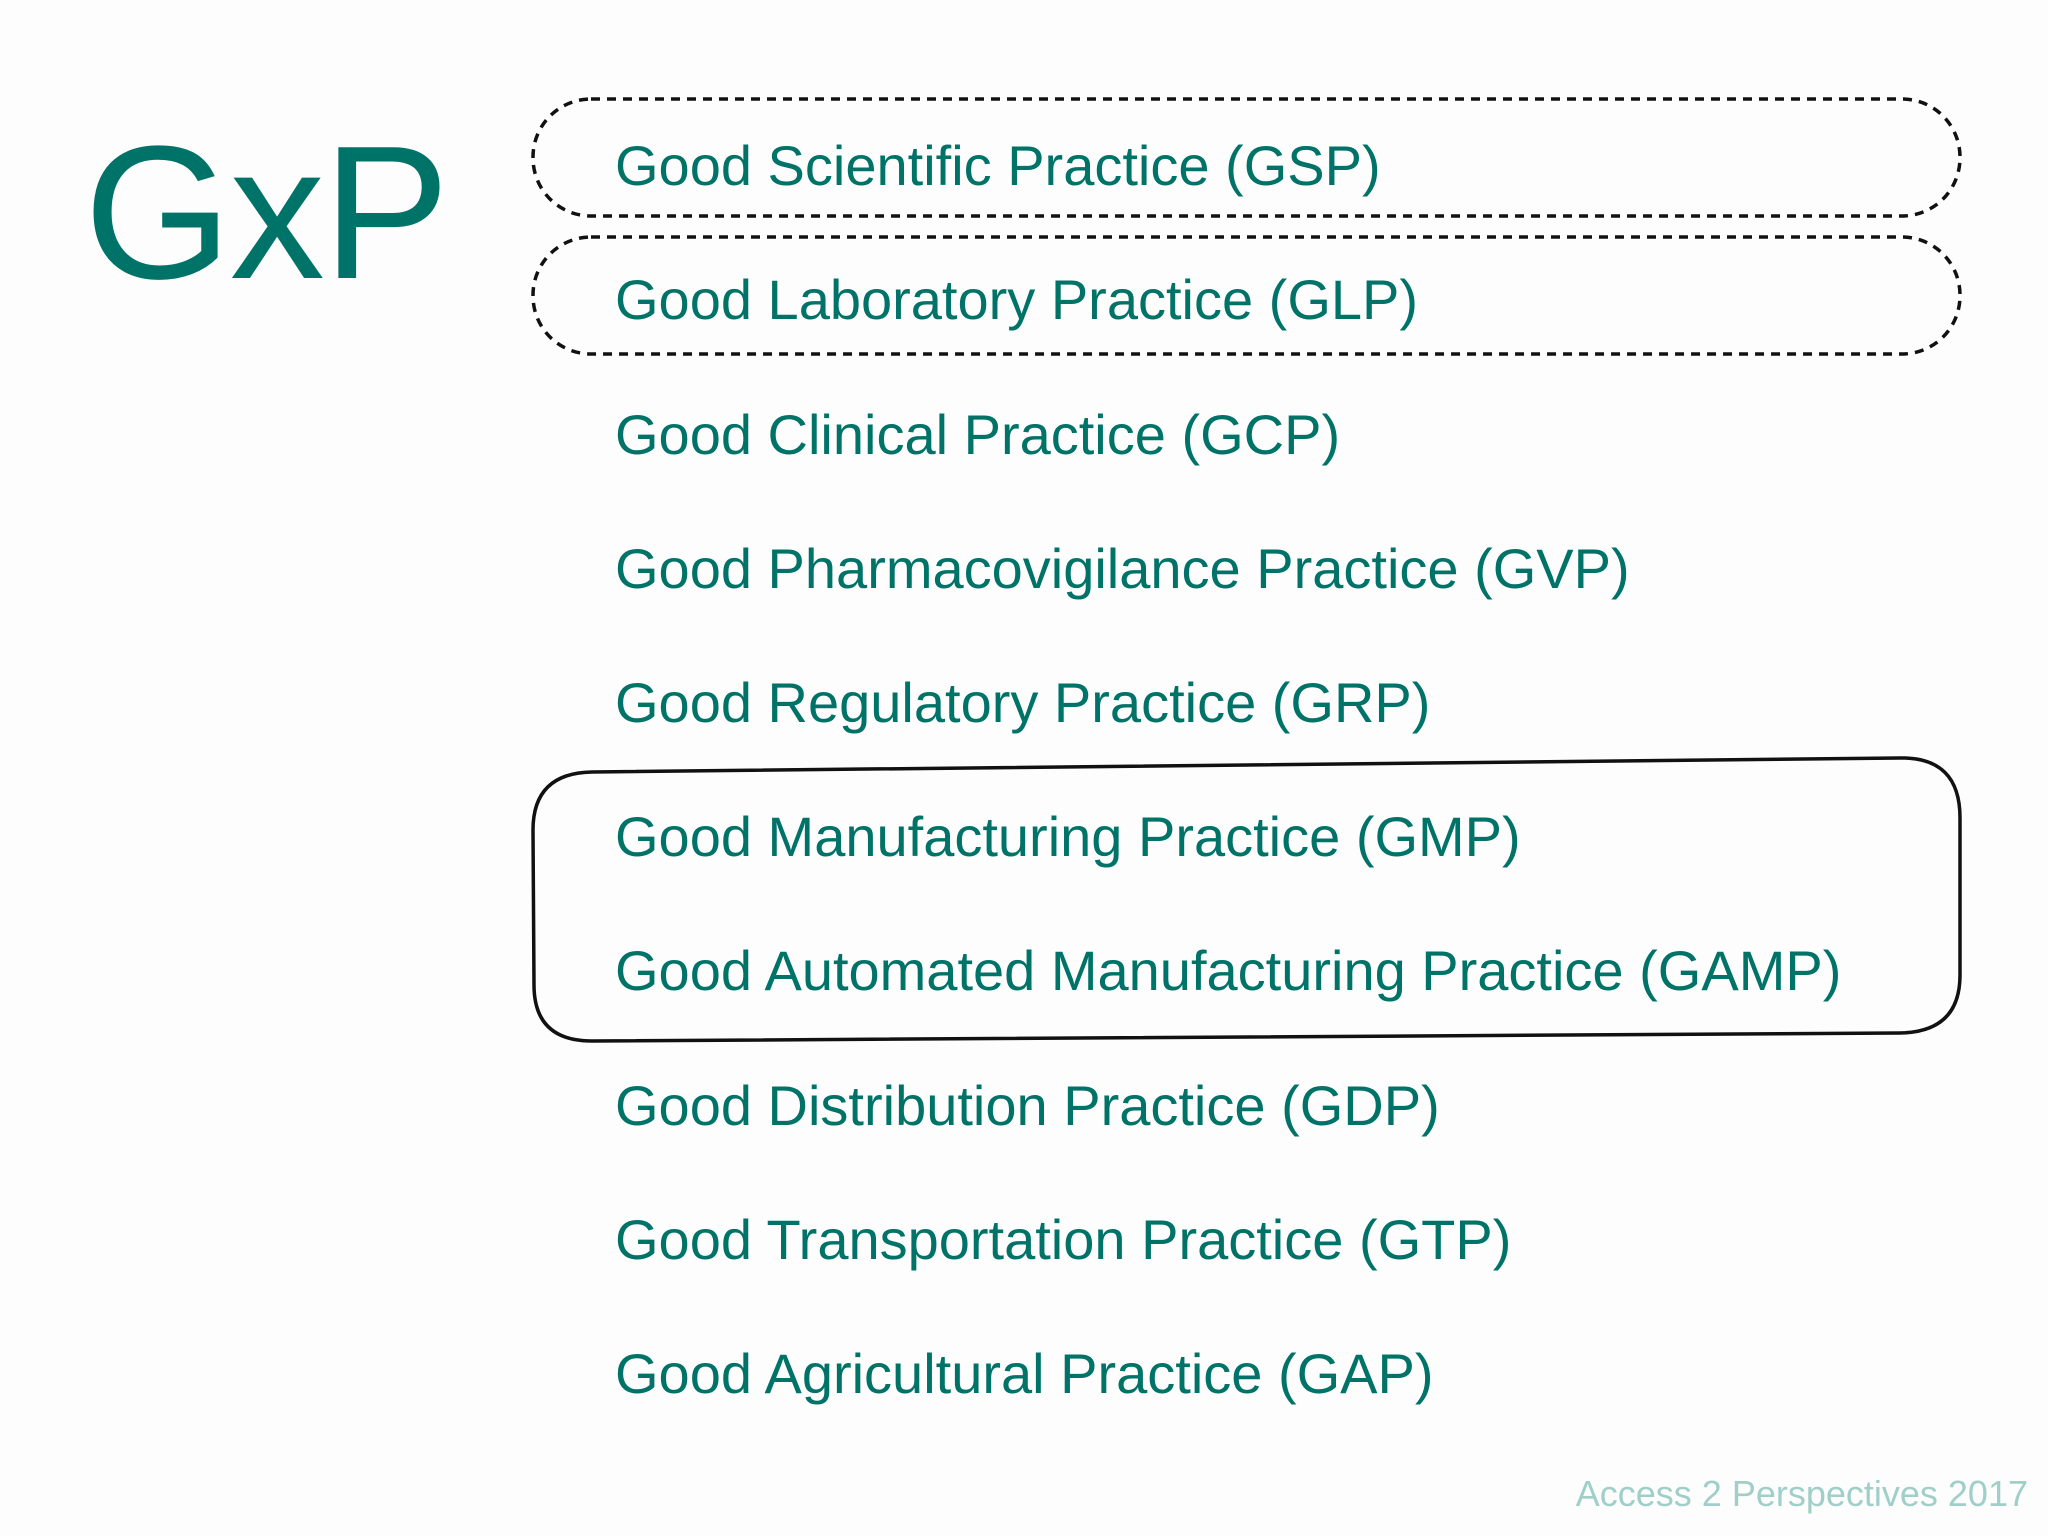 This screenshot has height=1536, width=2048. I want to click on list-item-gmp: Good Manufacturing Practice (GMP), so click(1068, 836).